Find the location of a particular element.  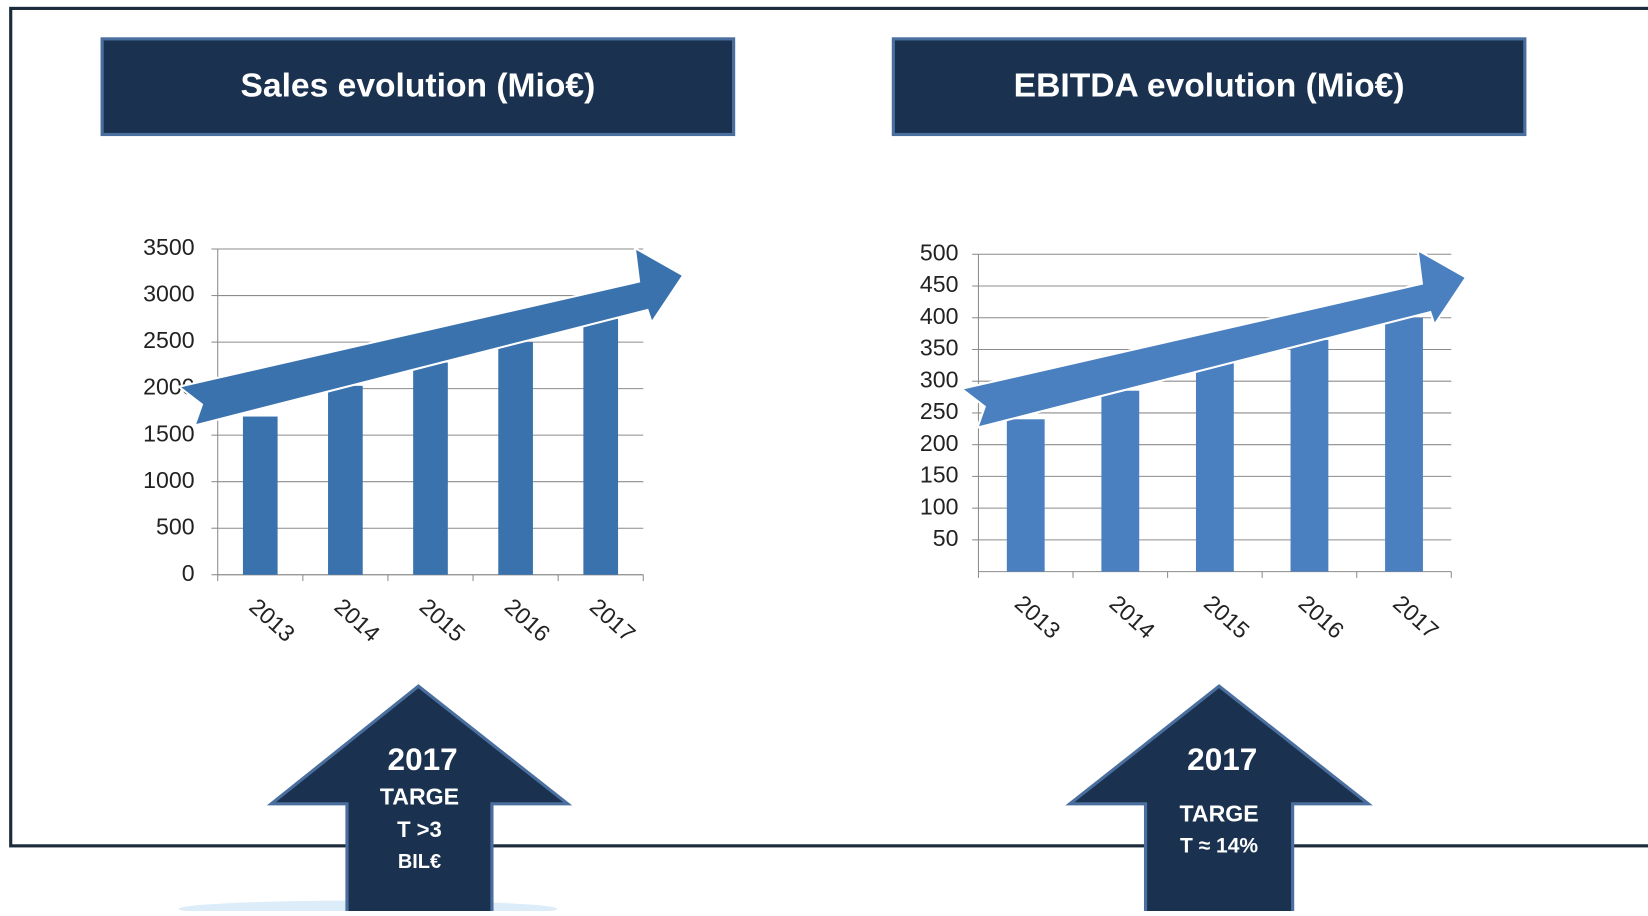

y-tick-label: 400 is located at coordinates (939, 316).